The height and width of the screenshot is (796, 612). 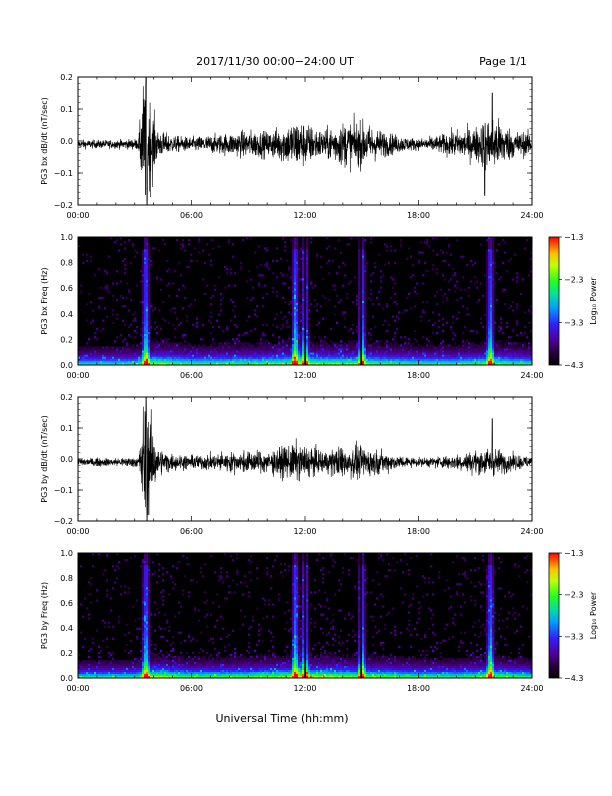 What do you see at coordinates (66, 339) in the screenshot?
I see `y-tick-label: 0.2` at bounding box center [66, 339].